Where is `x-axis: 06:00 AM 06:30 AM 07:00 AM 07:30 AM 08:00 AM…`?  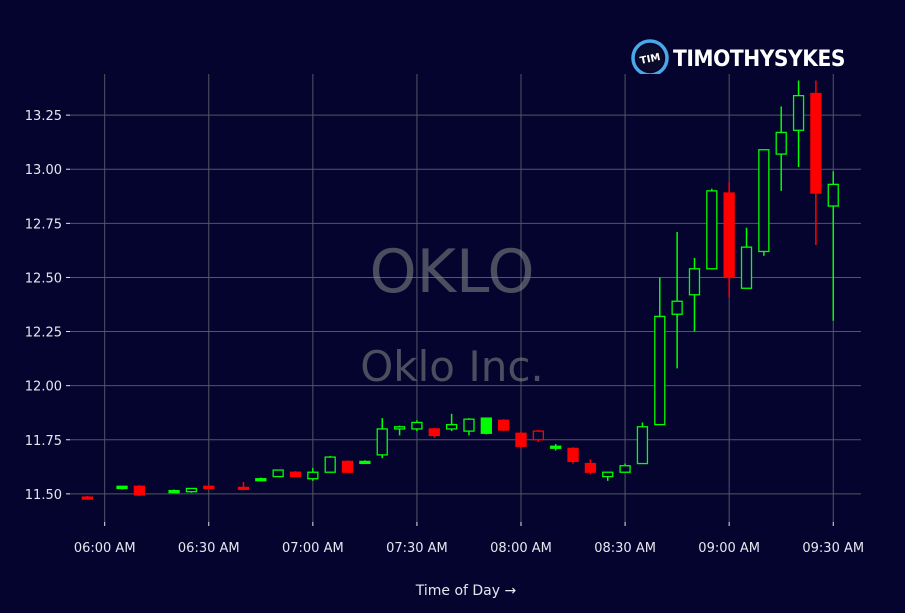
x-axis: 06:00 AM 06:30 AM 07:00 AM 07:30 AM 08:00 AM… is located at coordinates (469, 539).